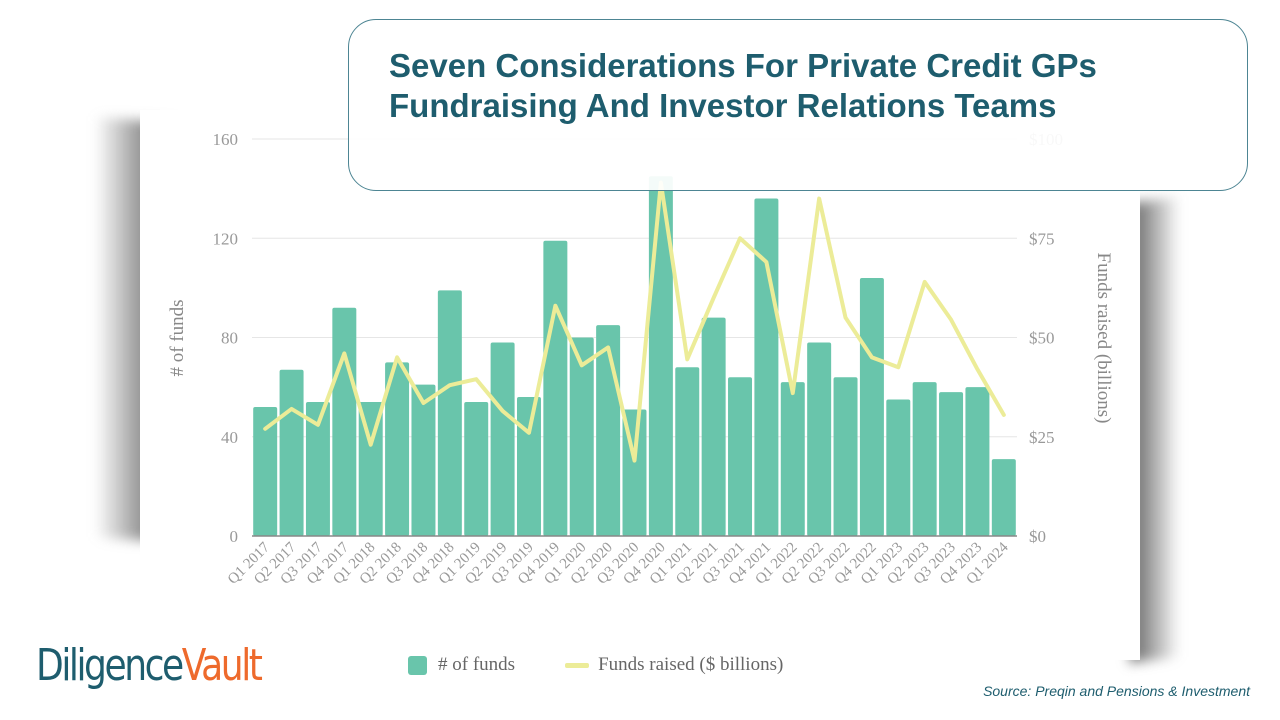  Describe the element at coordinates (1103, 338) in the screenshot. I see `y-right-axis-title: Funds raised (billions)` at that location.